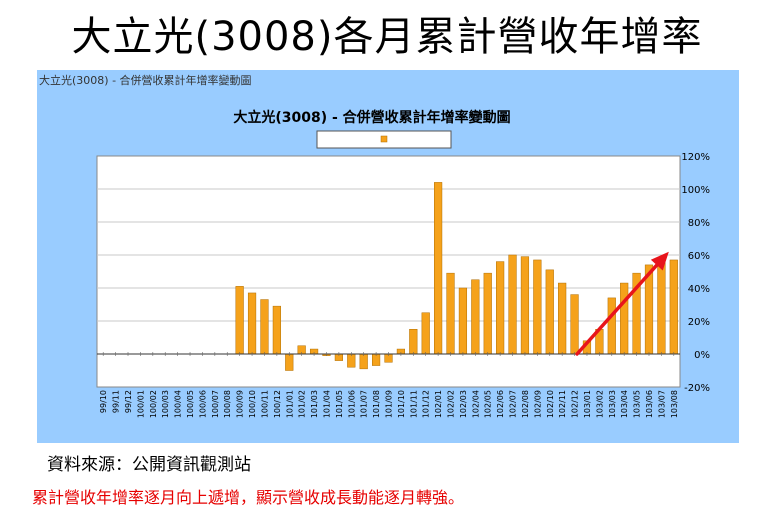 This screenshot has height=515, width=774. I want to click on x-tick-label: 100/10, so click(252, 404).